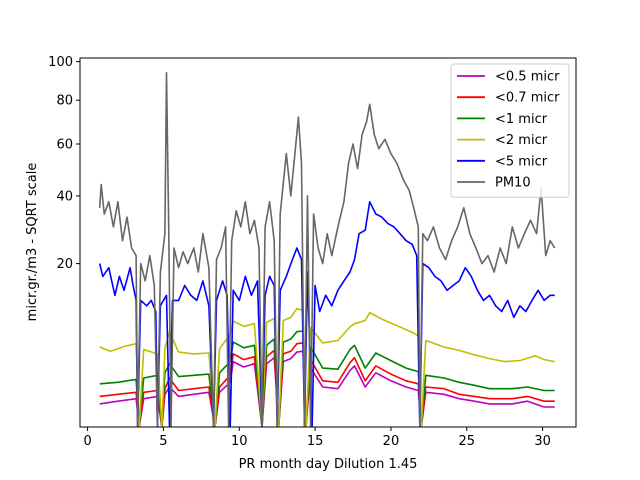  I want to click on x-tick-label: 25, so click(467, 441).